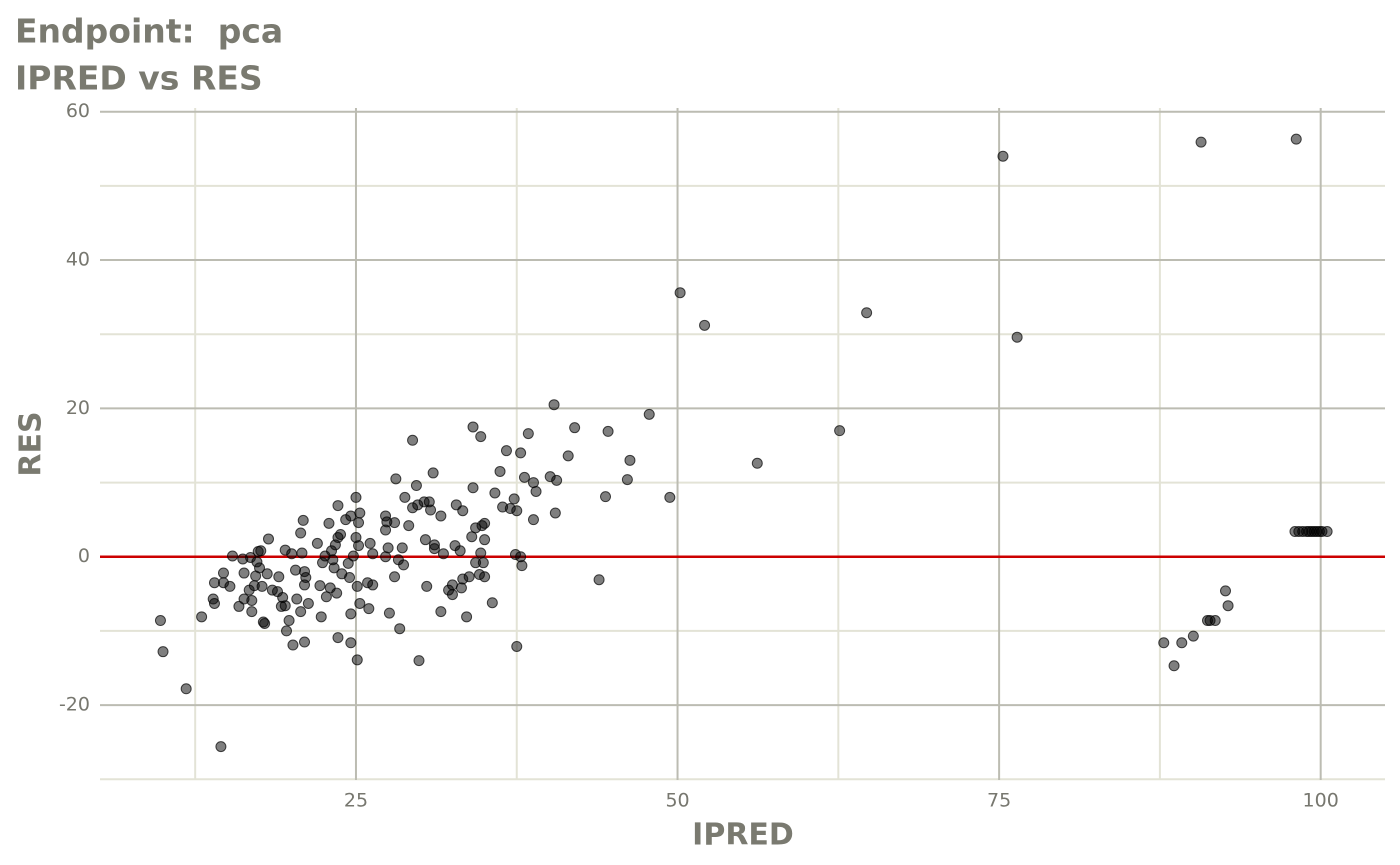 This screenshot has width=1400, height=865. I want to click on y-tick-label: 40, so click(78, 260).